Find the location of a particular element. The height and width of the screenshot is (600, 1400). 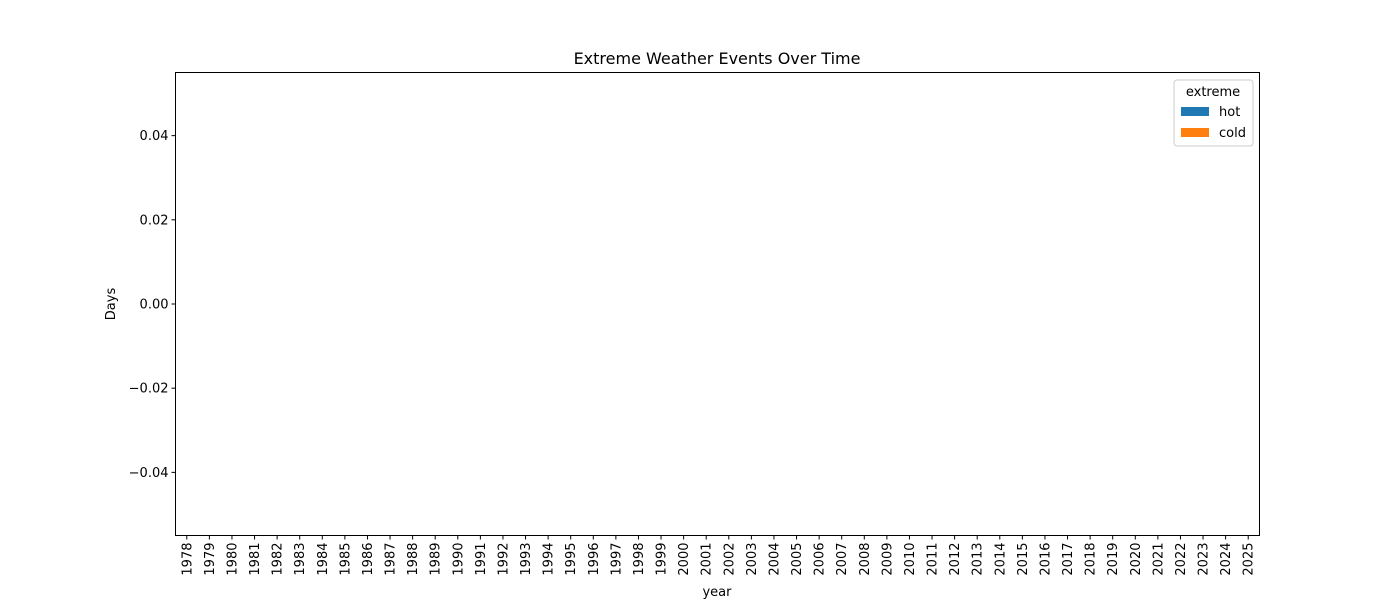

legend-swatch-hot is located at coordinates (1195, 111).